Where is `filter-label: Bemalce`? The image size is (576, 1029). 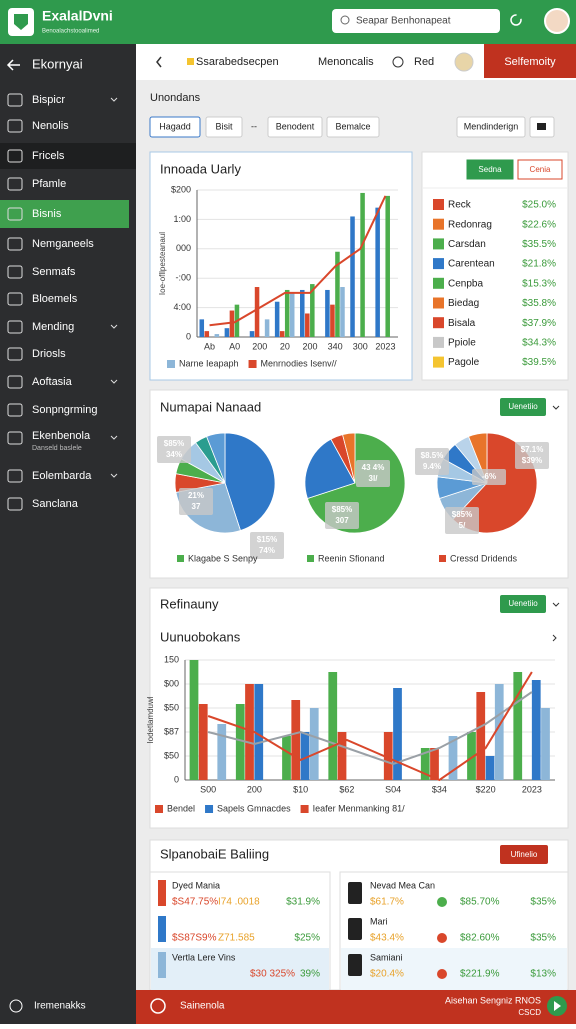 filter-label: Bemalce is located at coordinates (352, 126).